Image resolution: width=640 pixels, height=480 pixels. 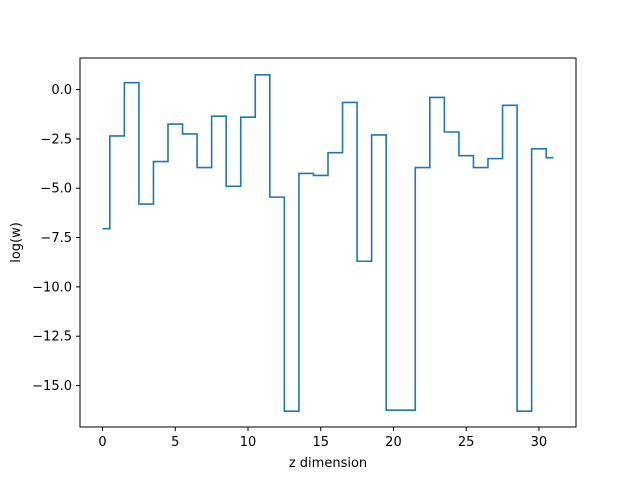 What do you see at coordinates (52, 386) in the screenshot?
I see `y-tick-label: −15.0` at bounding box center [52, 386].